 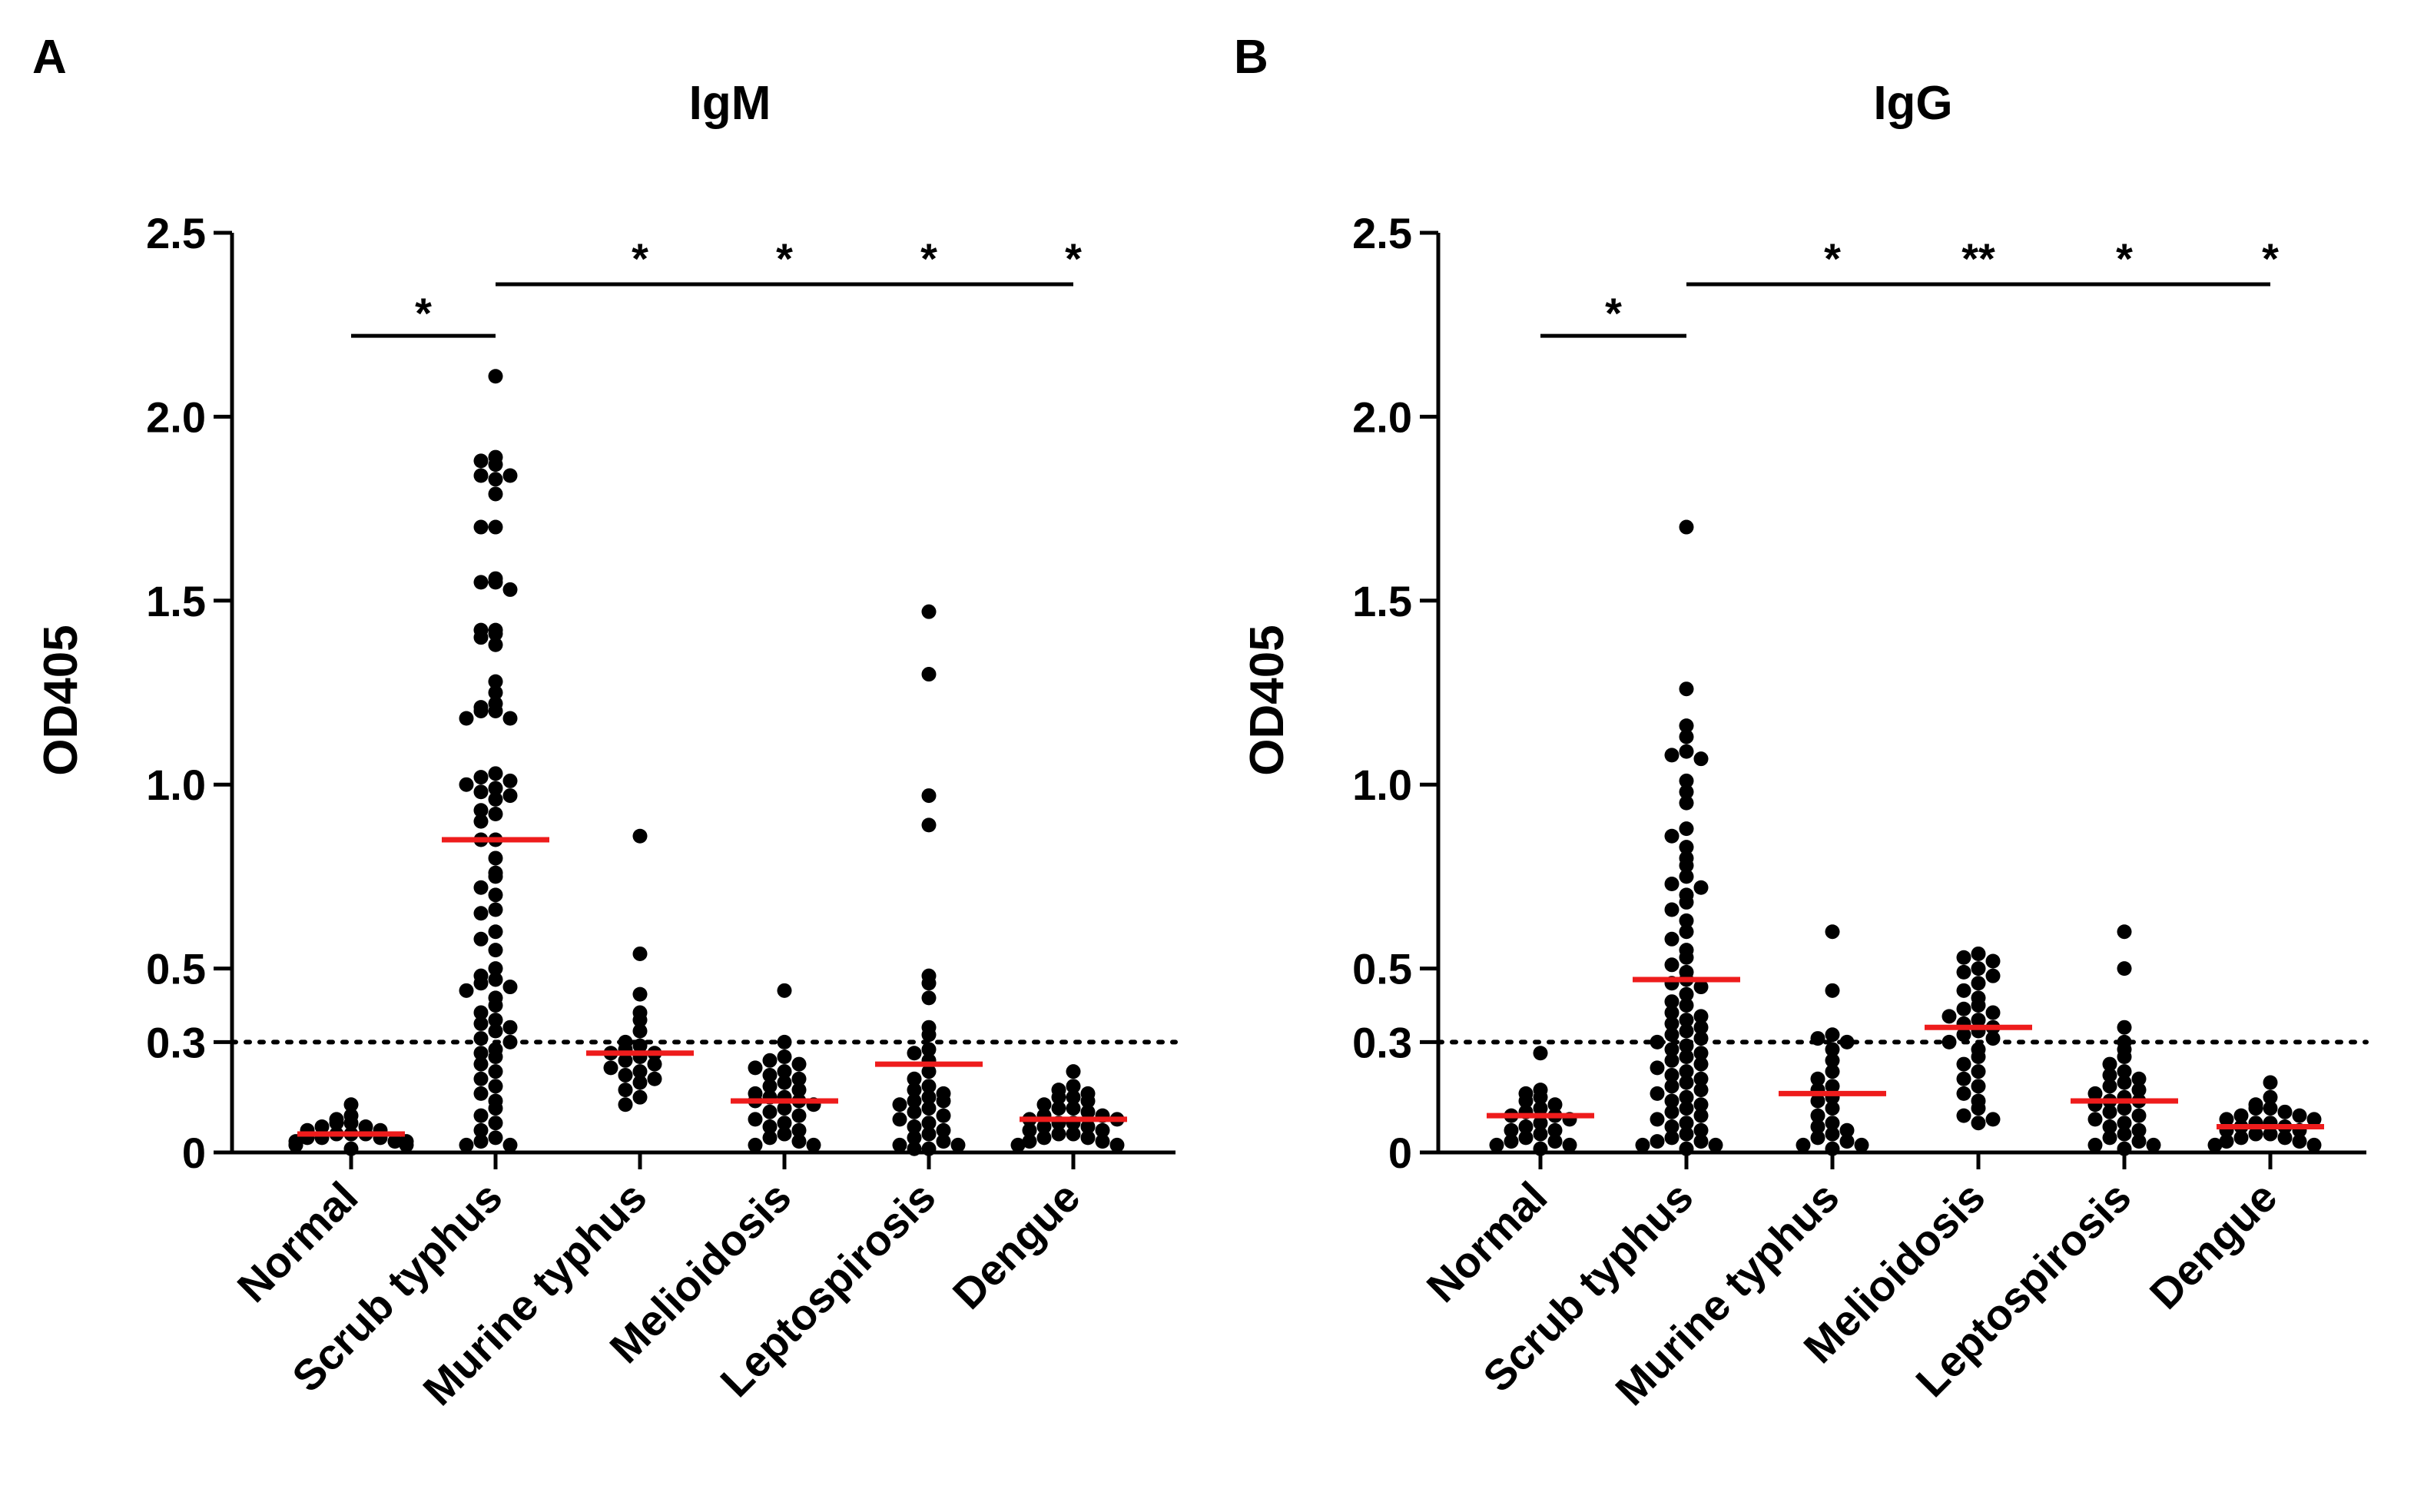 What do you see at coordinates (176, 785) in the screenshot?
I see `y-tick-label: 1.0` at bounding box center [176, 785].